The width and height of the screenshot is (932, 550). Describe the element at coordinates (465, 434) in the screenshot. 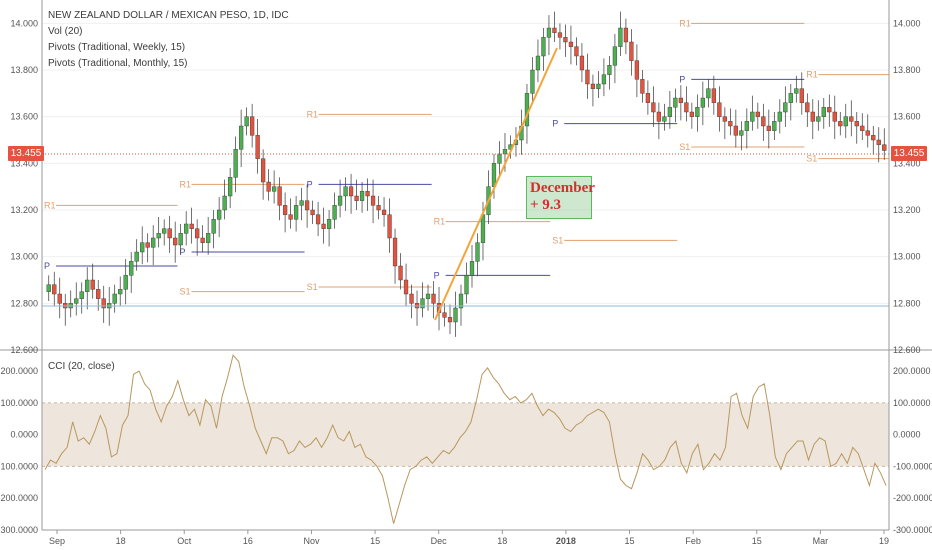

I see `cci-band-rect` at that location.